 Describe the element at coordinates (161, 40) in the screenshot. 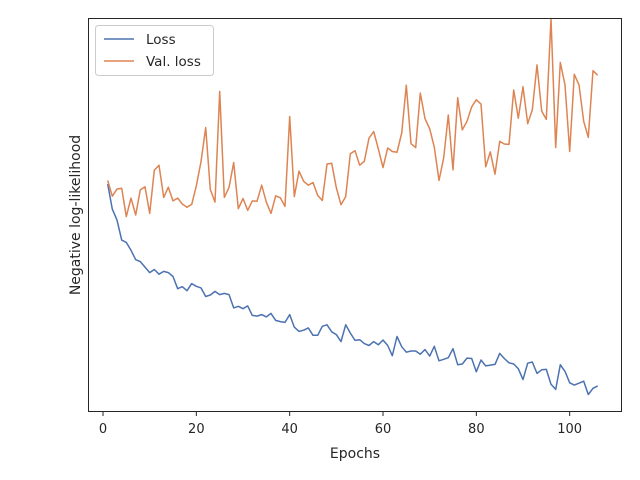

I see `legend-label-loss: Loss` at that location.